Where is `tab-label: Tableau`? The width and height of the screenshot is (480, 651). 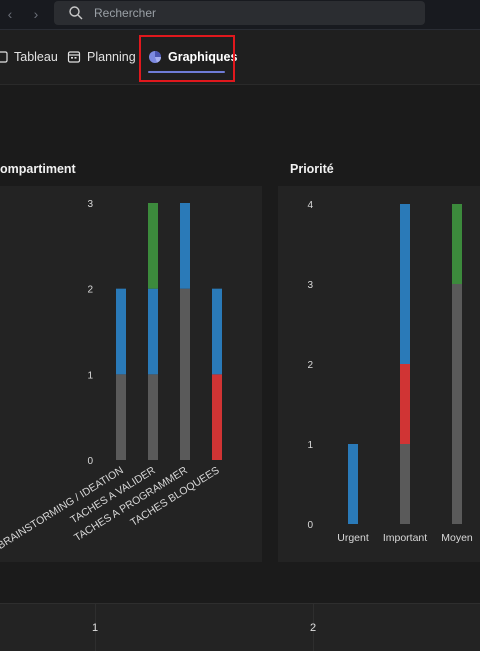 tab-label: Tableau is located at coordinates (36, 57).